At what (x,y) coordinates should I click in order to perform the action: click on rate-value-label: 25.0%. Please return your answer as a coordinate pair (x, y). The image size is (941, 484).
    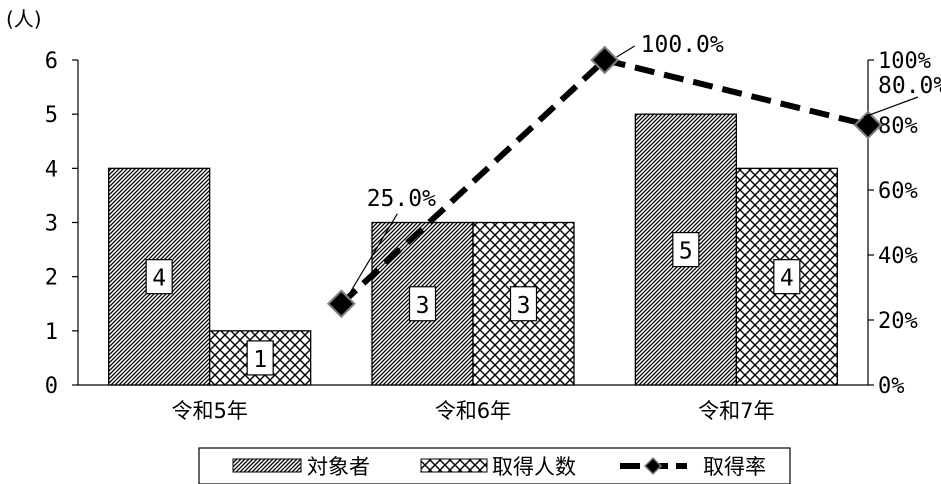
    Looking at the image, I should click on (401, 199).